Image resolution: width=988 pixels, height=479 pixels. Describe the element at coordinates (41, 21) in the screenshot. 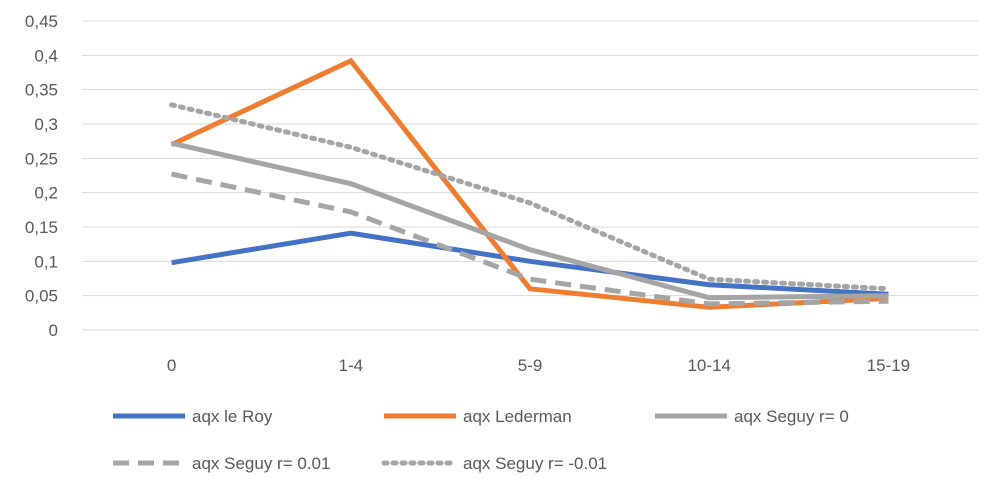

I see `y-tick-label: 0,45` at that location.